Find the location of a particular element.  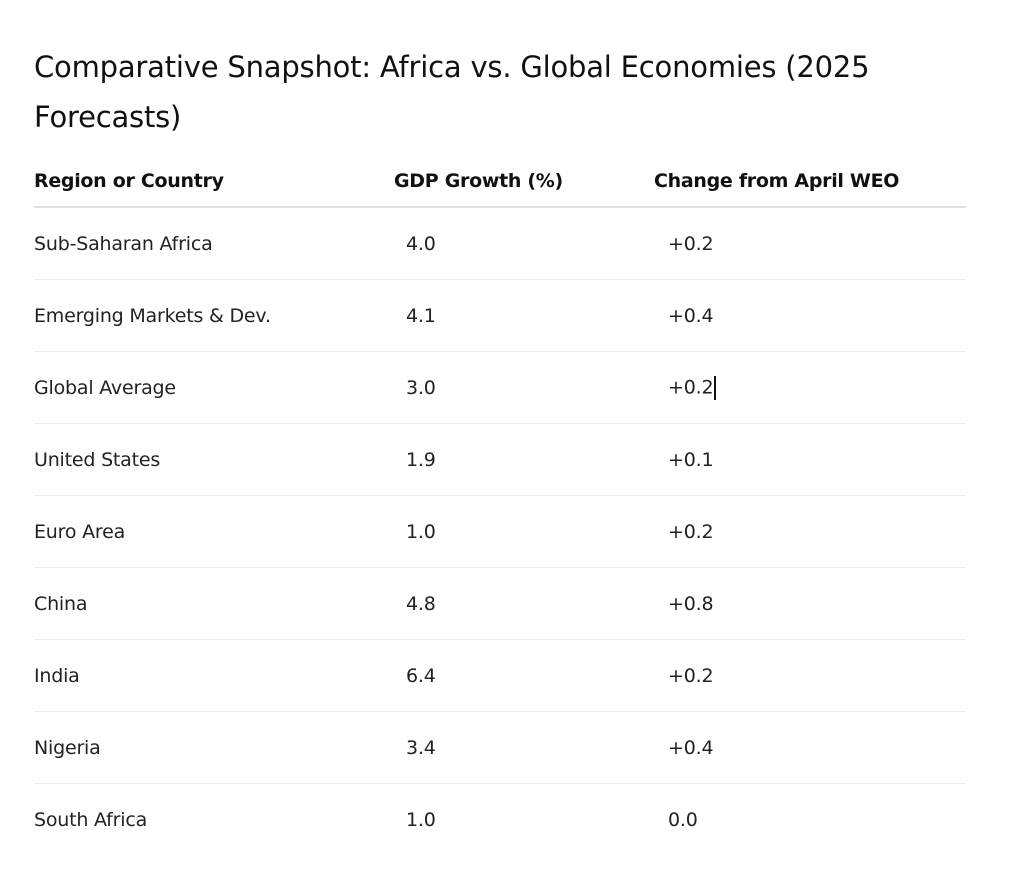

cell-region: India is located at coordinates (214, 675).